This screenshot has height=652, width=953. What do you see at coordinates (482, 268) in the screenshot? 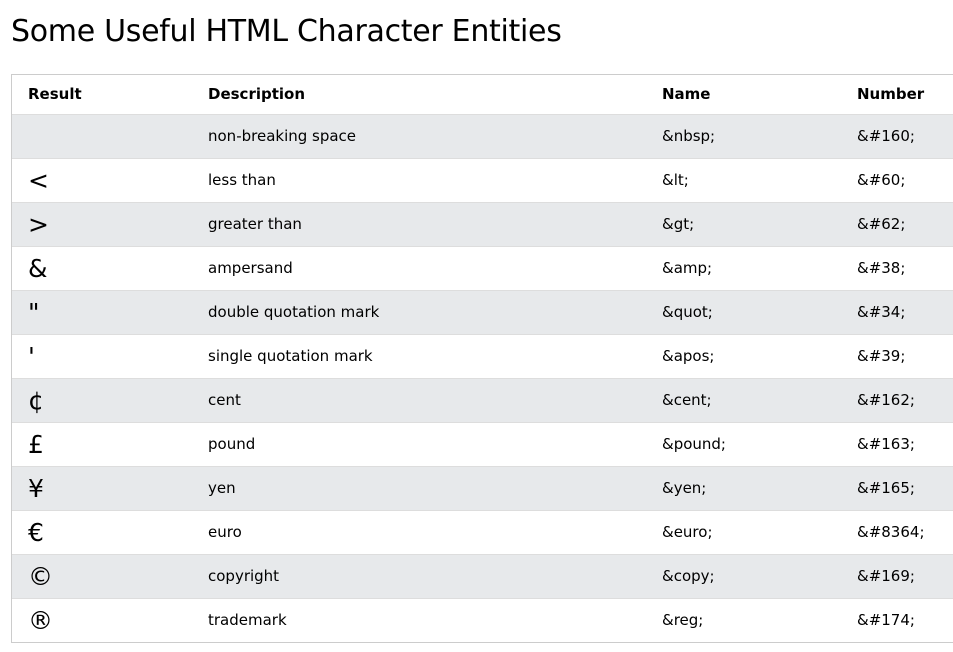
I see `table-row: & ampersand &amp; &#38;` at bounding box center [482, 268].